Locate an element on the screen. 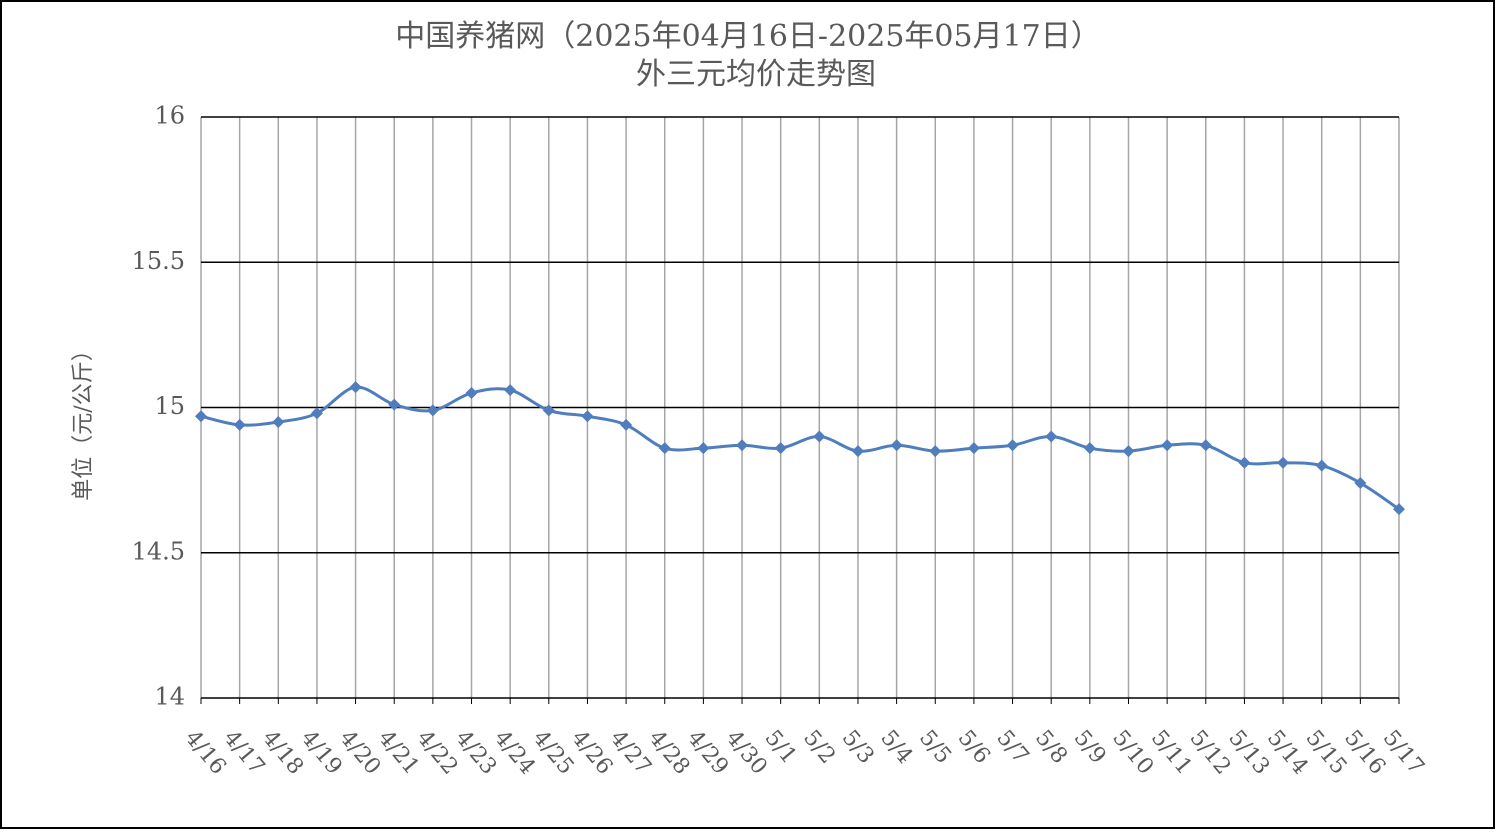 This screenshot has height=834, width=1496. chart-subtitle: 外三元均价走势图 is located at coordinates (756, 74).